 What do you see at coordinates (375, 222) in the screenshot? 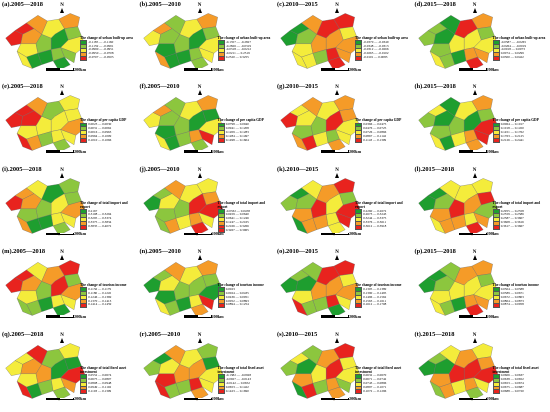
I see `legend-range: 0.3376 — 0.3611` at bounding box center [375, 222].